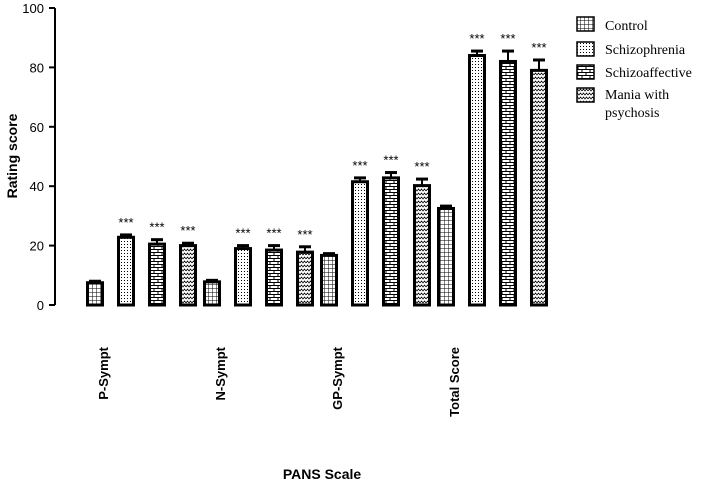  What do you see at coordinates (585, 49) in the screenshot?
I see `legend-swatch-schizophrenia` at bounding box center [585, 49].